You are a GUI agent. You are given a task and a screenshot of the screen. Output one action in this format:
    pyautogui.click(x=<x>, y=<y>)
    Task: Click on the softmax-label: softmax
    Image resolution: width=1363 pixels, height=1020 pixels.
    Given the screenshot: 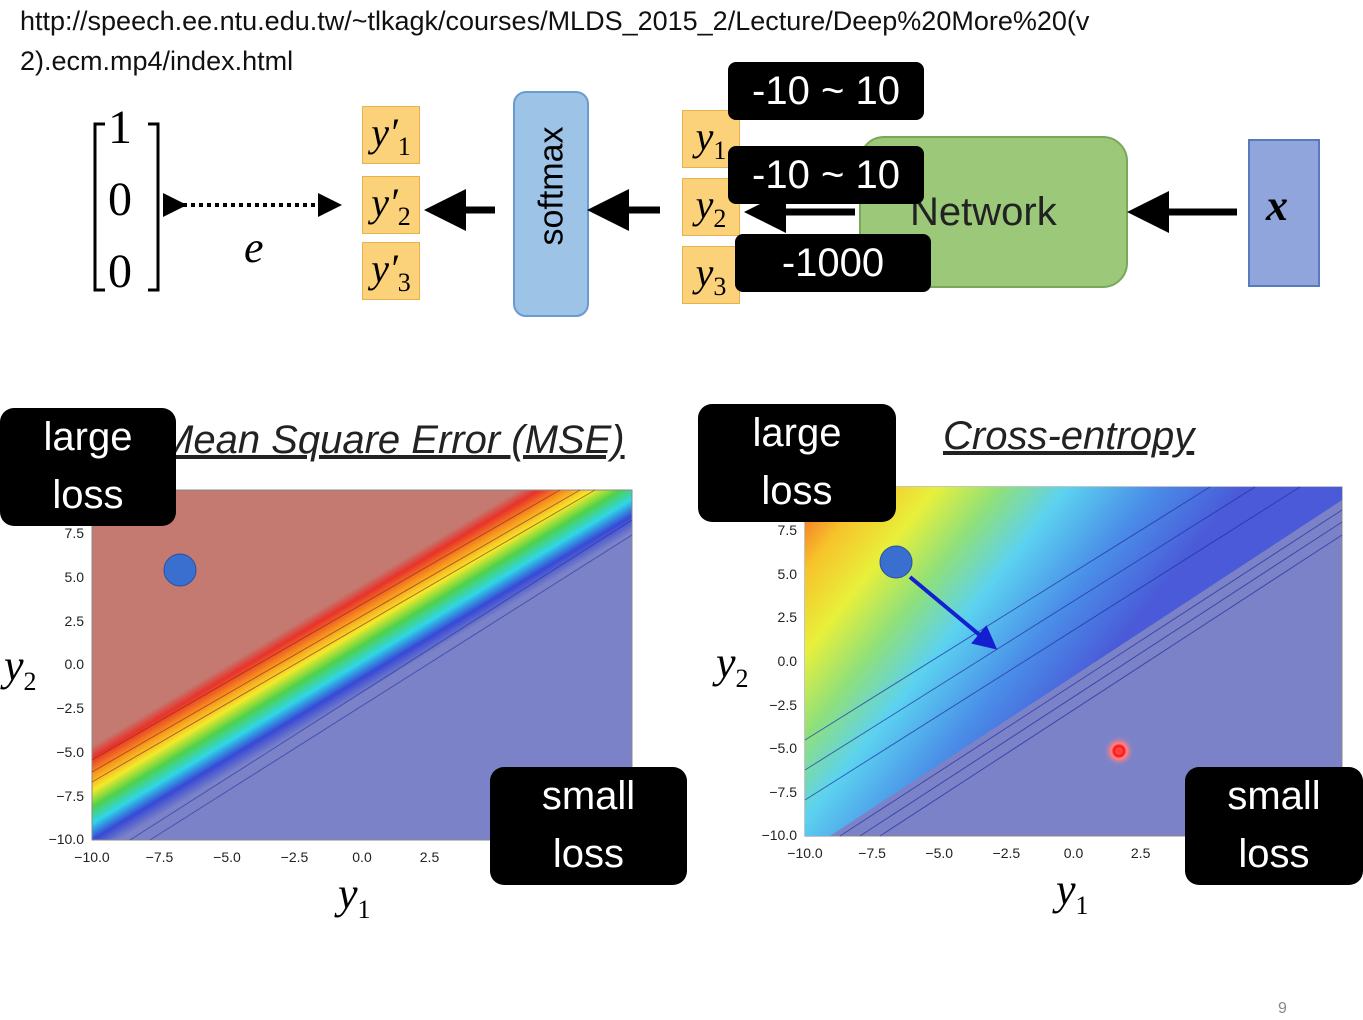 What is the action you would take?
    pyautogui.click(x=551, y=186)
    